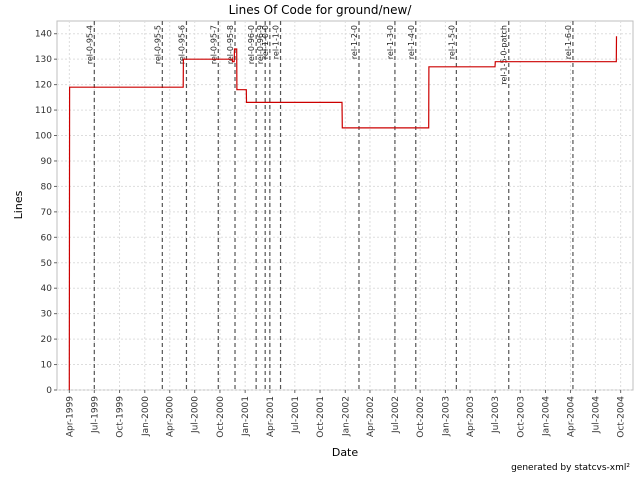 Image resolution: width=640 pixels, height=480 pixels. Describe the element at coordinates (213, 44) in the screenshot. I see `tag-label: rel-0-95-7` at that location.